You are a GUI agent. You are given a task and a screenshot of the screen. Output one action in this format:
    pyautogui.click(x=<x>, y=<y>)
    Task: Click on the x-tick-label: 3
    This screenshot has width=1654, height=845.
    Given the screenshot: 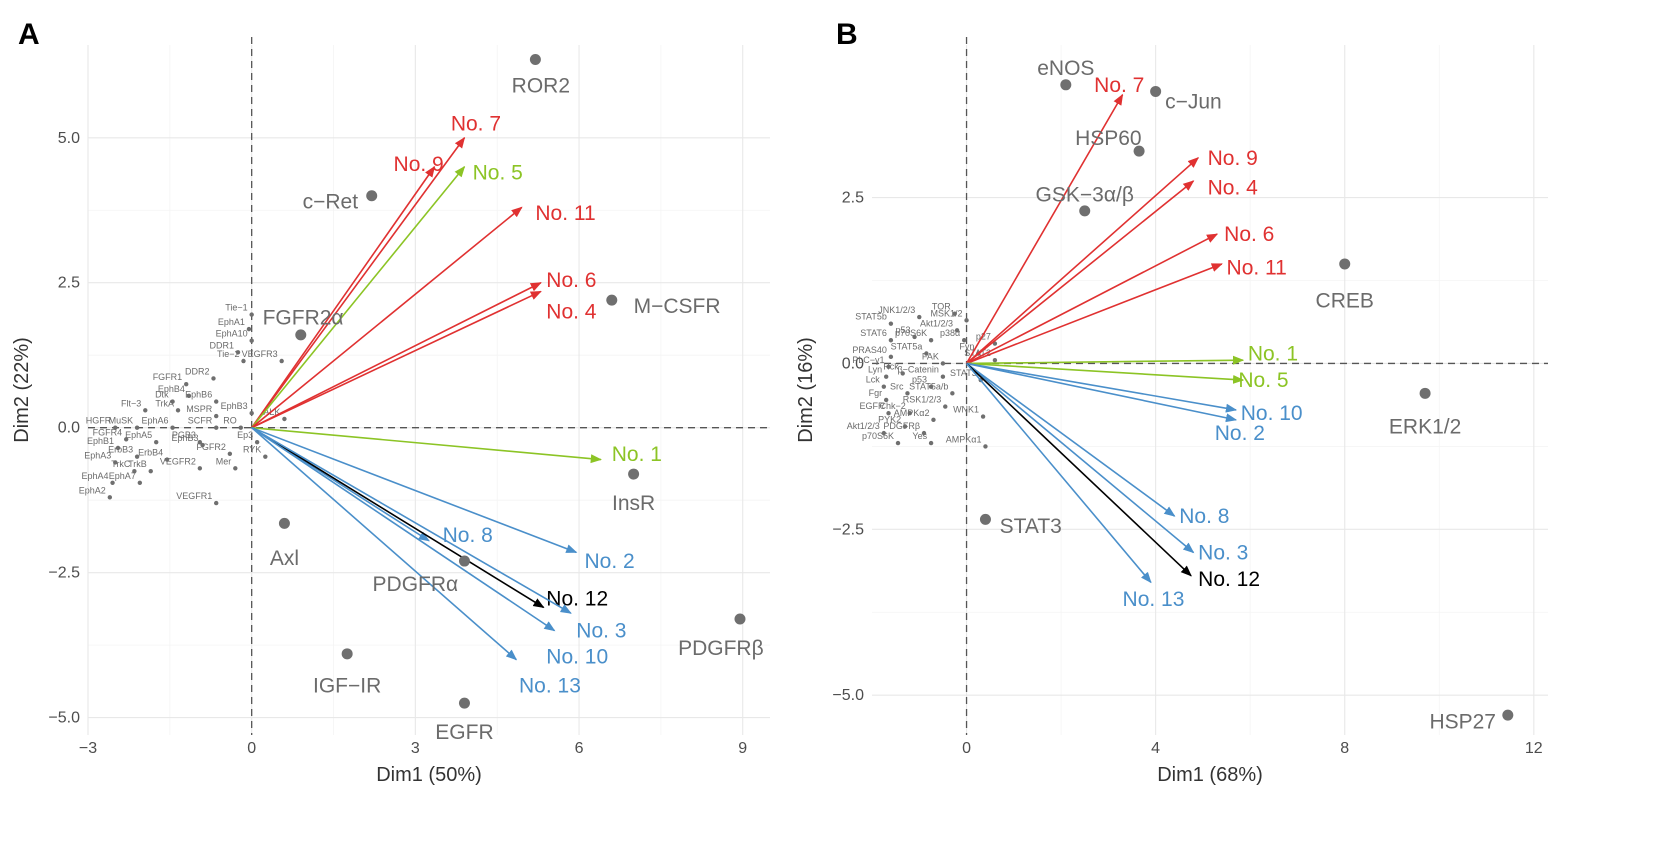 What is the action you would take?
    pyautogui.click(x=415, y=748)
    